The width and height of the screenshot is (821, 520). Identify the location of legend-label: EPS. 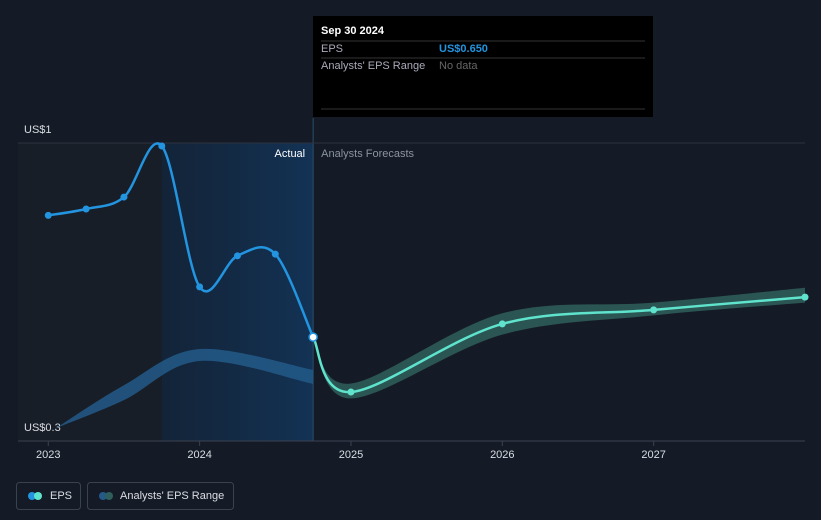
(61, 496).